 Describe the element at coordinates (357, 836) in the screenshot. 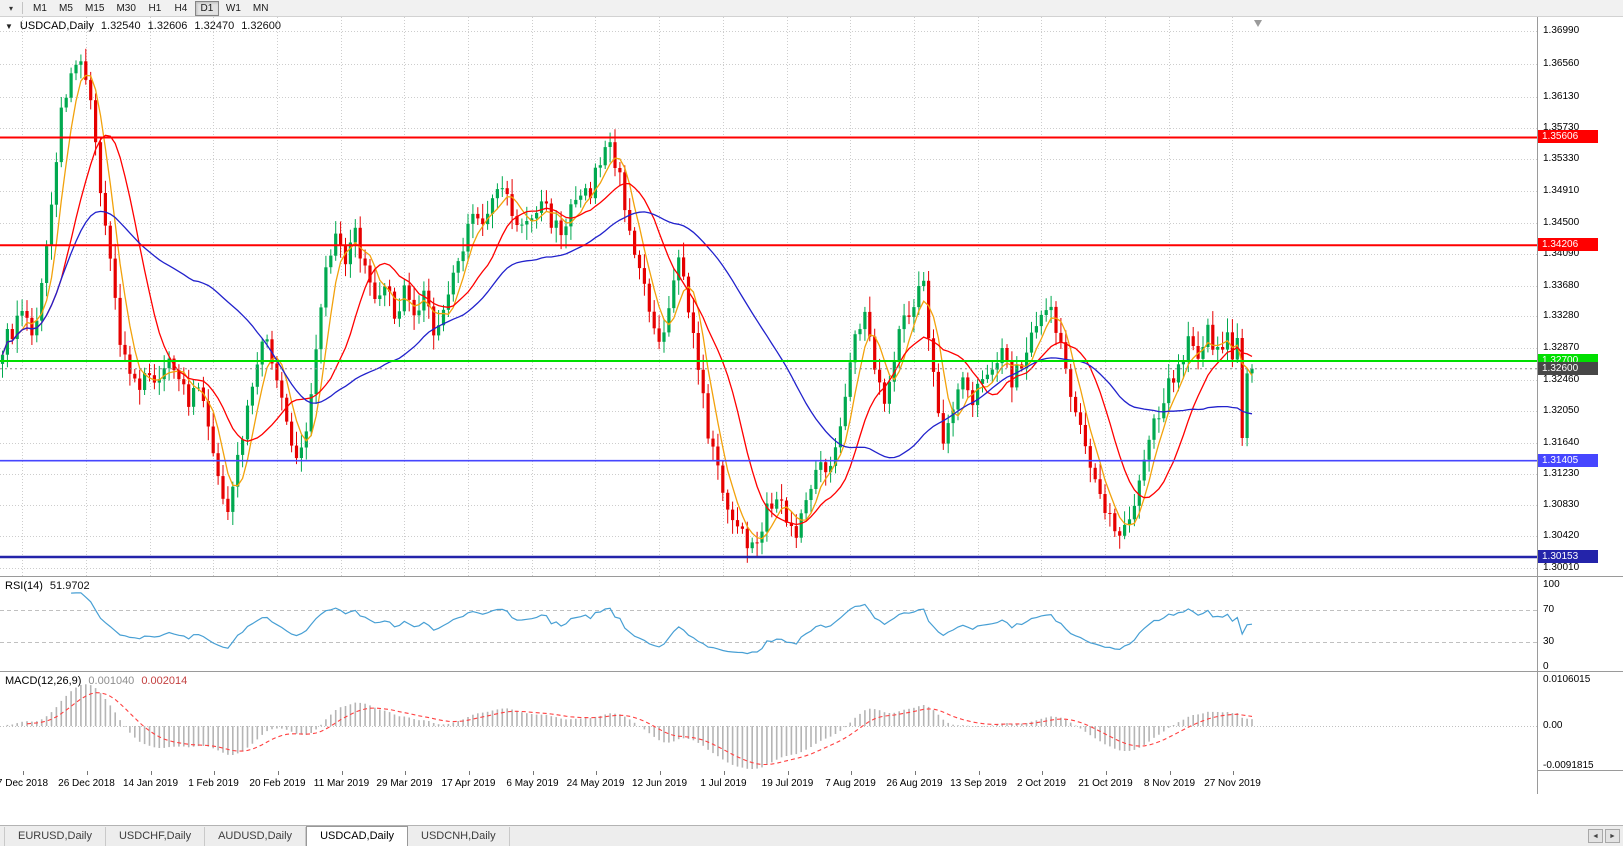

I see `tab-usdcad: USDCAD,Daily` at that location.